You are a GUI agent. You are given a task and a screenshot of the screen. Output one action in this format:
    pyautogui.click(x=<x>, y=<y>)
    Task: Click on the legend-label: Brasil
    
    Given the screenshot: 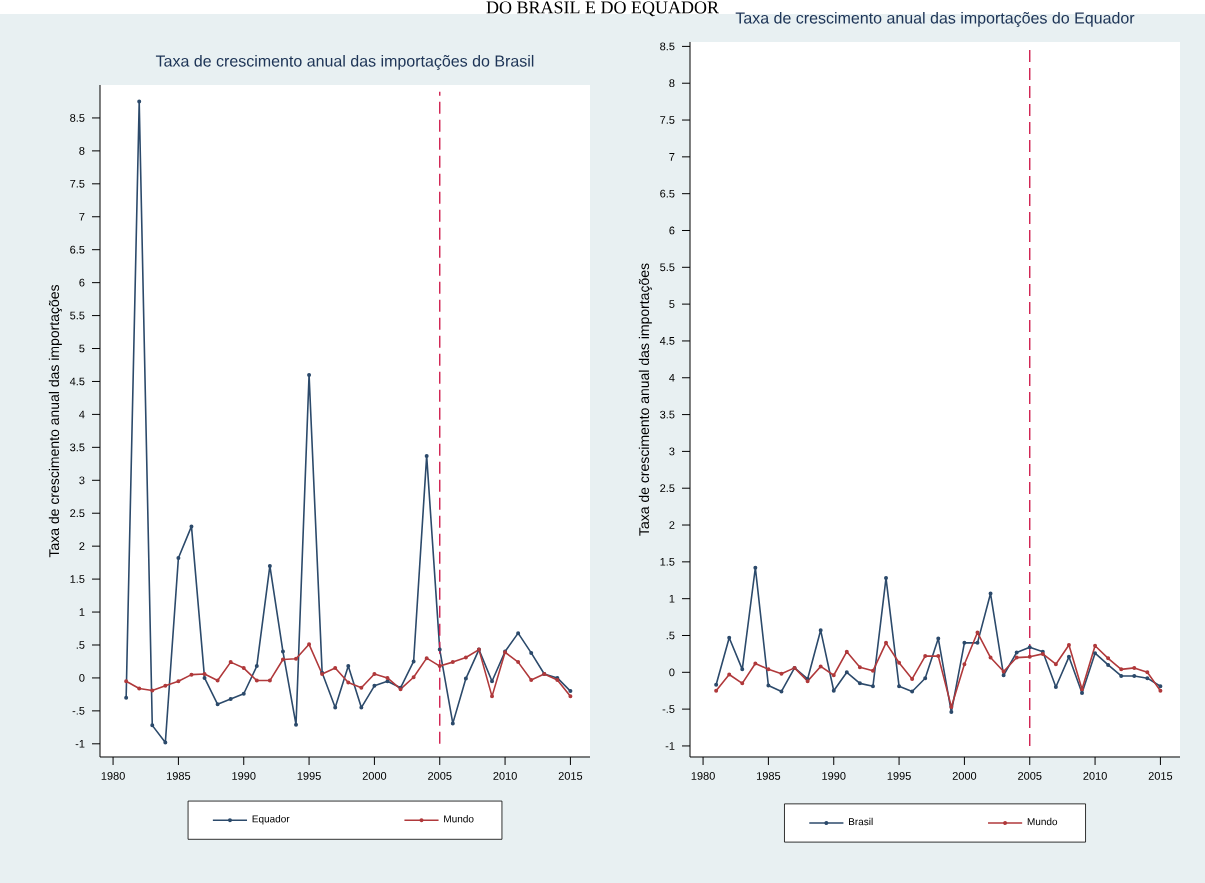 What is the action you would take?
    pyautogui.click(x=861, y=821)
    